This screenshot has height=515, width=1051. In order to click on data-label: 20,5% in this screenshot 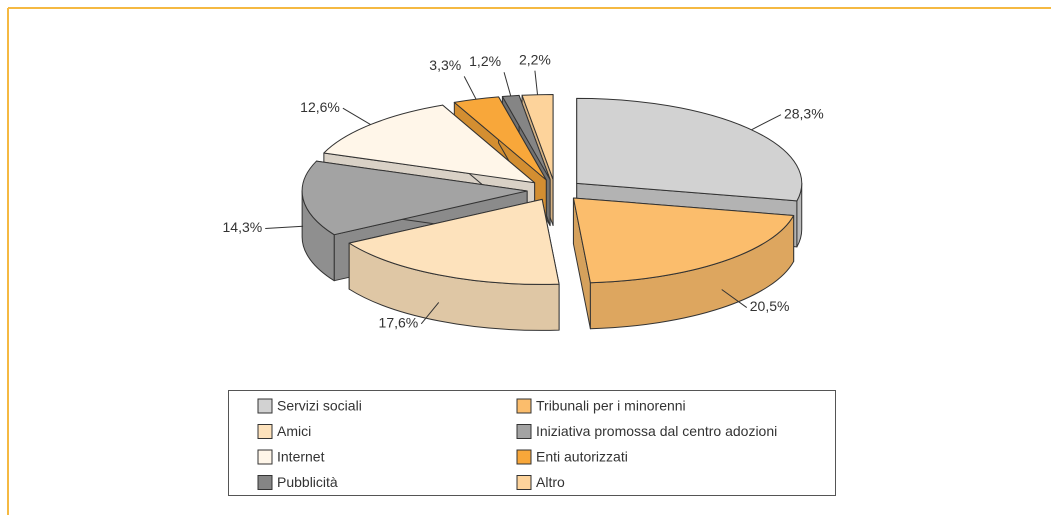, I will do `click(770, 306)`.